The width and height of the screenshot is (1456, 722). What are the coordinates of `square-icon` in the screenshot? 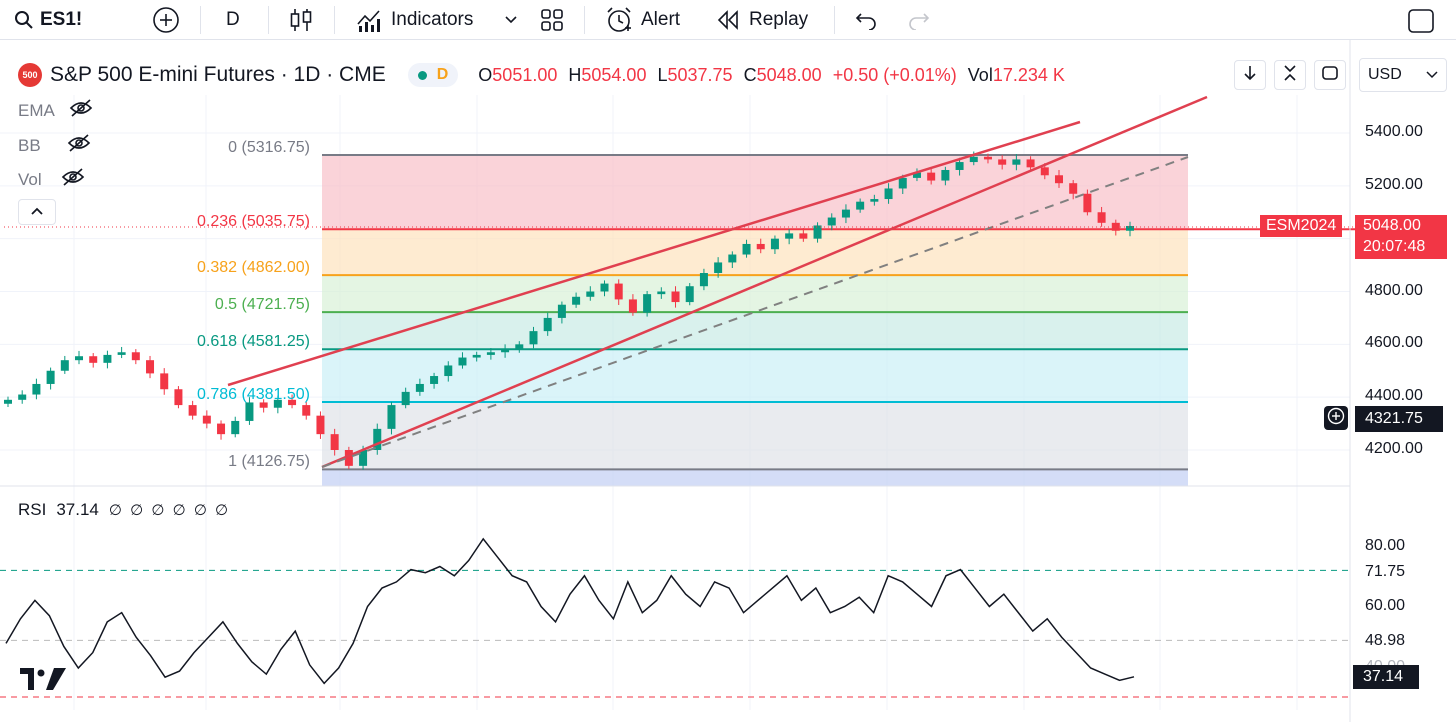 It's located at (1421, 20).